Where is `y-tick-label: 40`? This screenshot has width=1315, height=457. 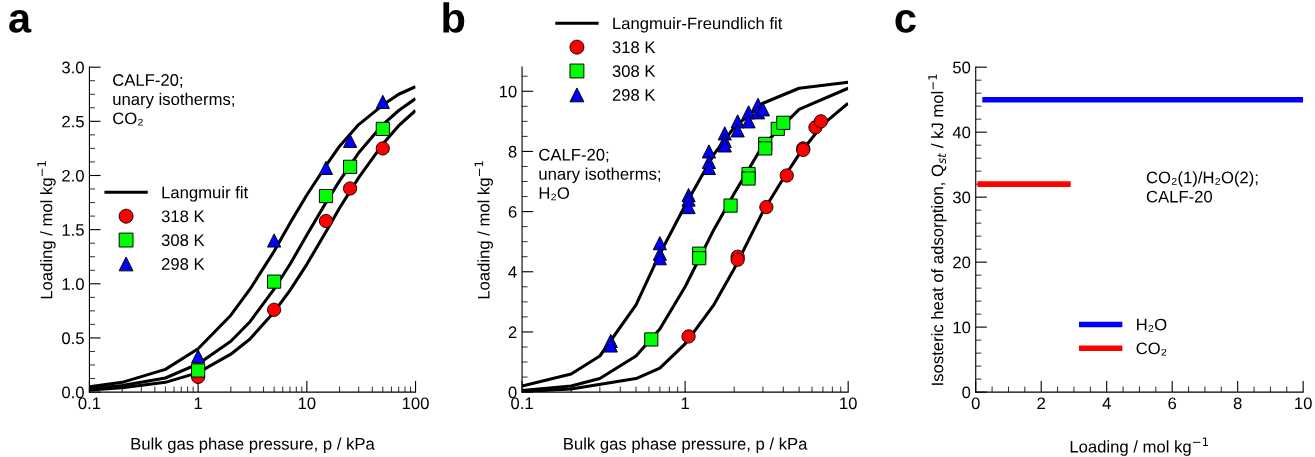
y-tick-label: 40 is located at coordinates (961, 132).